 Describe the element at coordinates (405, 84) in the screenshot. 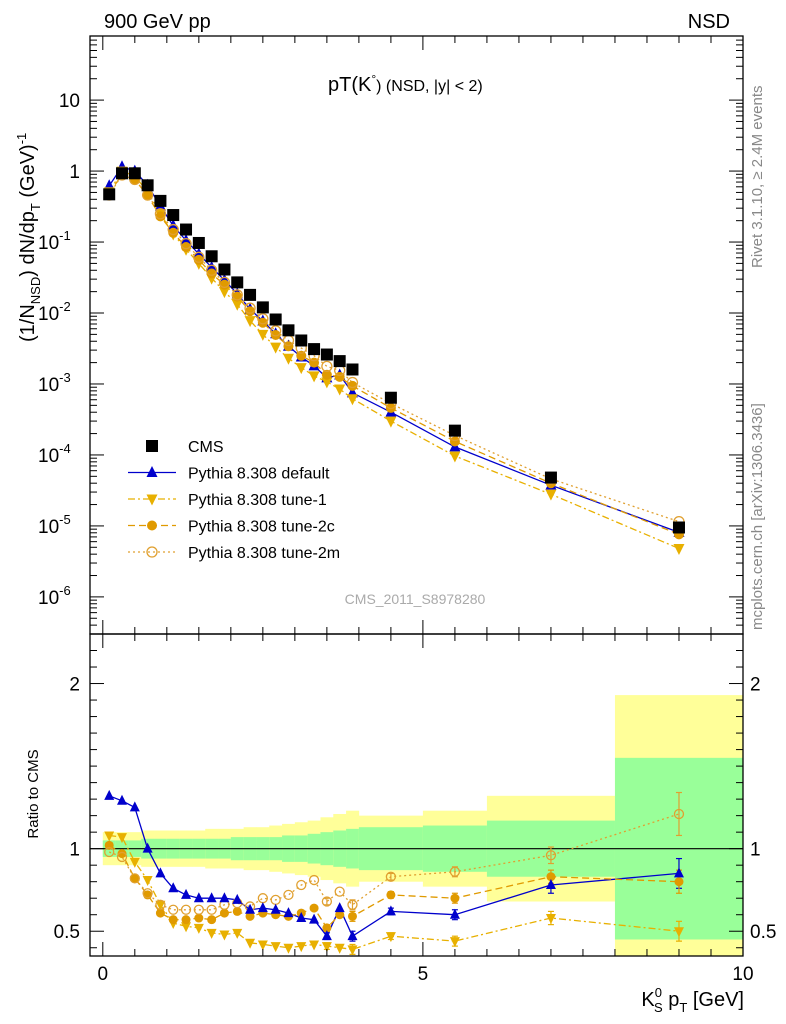

I see `plot-title: pT(K°) (NSD, |y| < 2)` at that location.